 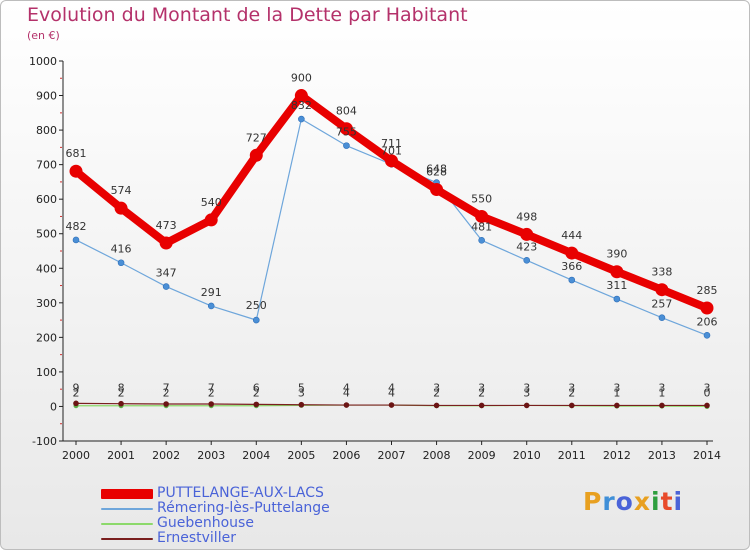 What do you see at coordinates (256, 455) in the screenshot?
I see `x-tick-label: 2004` at bounding box center [256, 455].